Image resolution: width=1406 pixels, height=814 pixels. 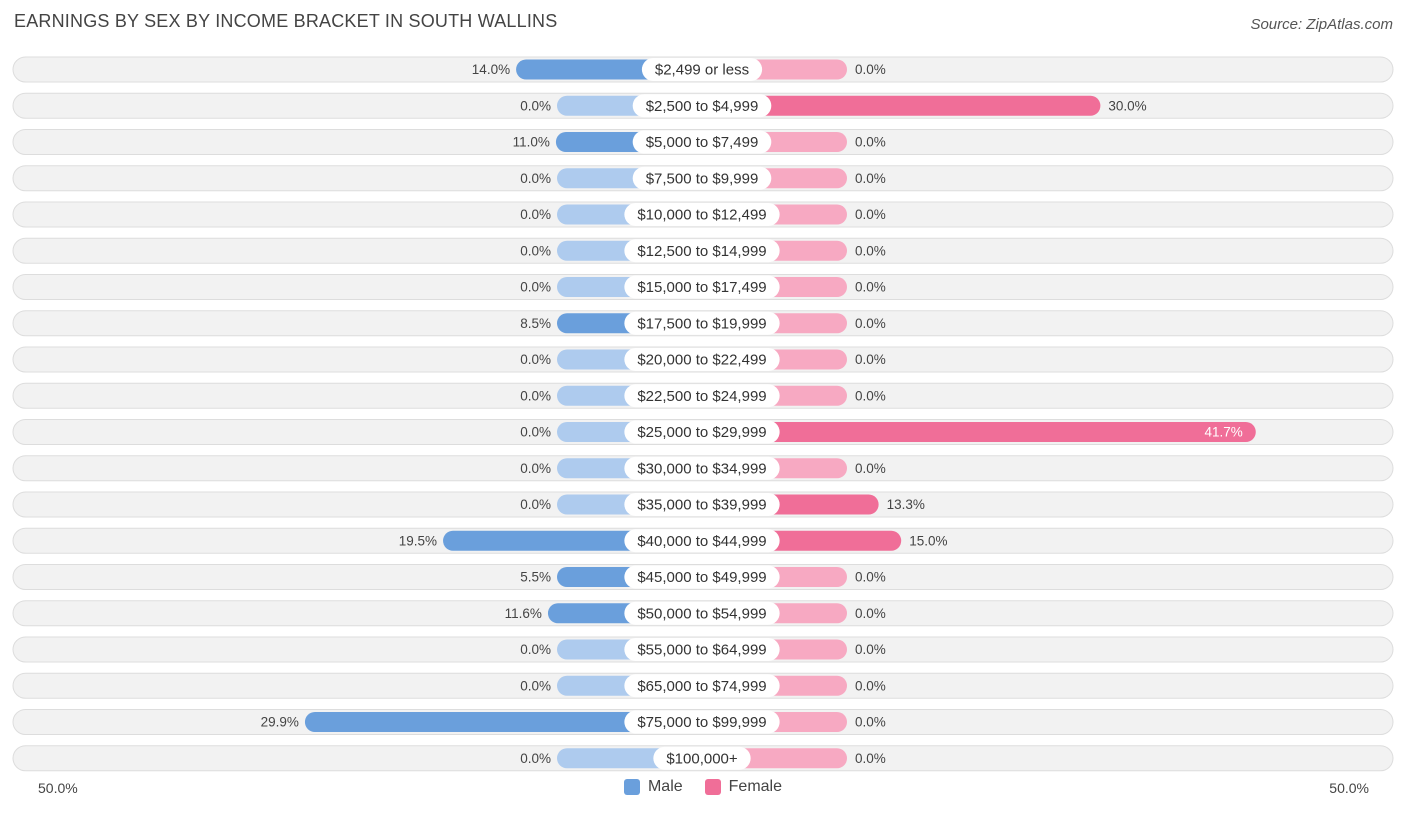 I want to click on category-label: $100,000+, so click(x=702, y=758).